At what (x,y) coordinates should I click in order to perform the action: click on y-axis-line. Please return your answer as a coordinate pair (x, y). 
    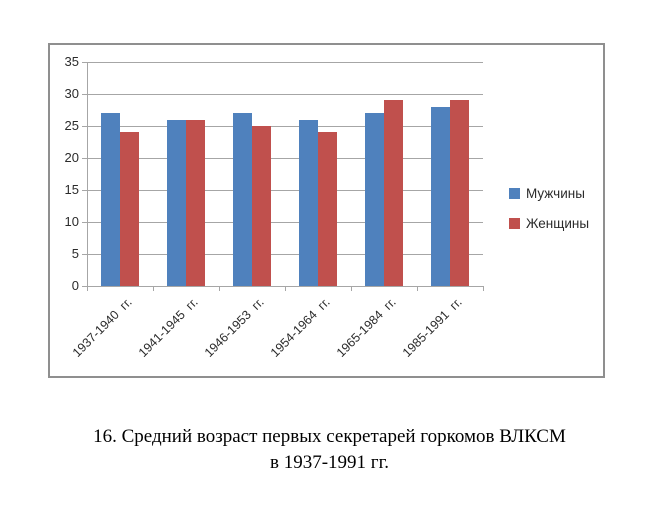
    Looking at the image, I should click on (87, 174).